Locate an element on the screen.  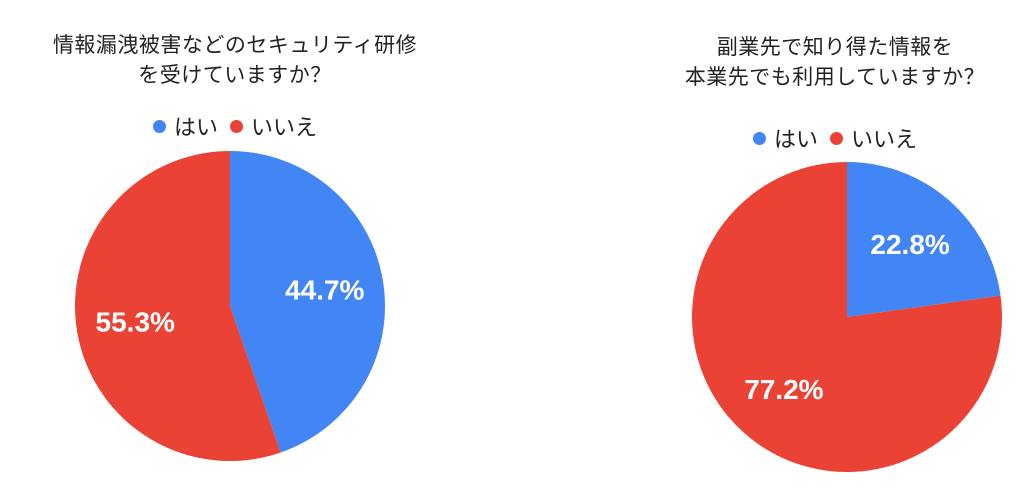
chart-title-line-2: 本業先でも利用していますか？ is located at coordinates (835, 77).